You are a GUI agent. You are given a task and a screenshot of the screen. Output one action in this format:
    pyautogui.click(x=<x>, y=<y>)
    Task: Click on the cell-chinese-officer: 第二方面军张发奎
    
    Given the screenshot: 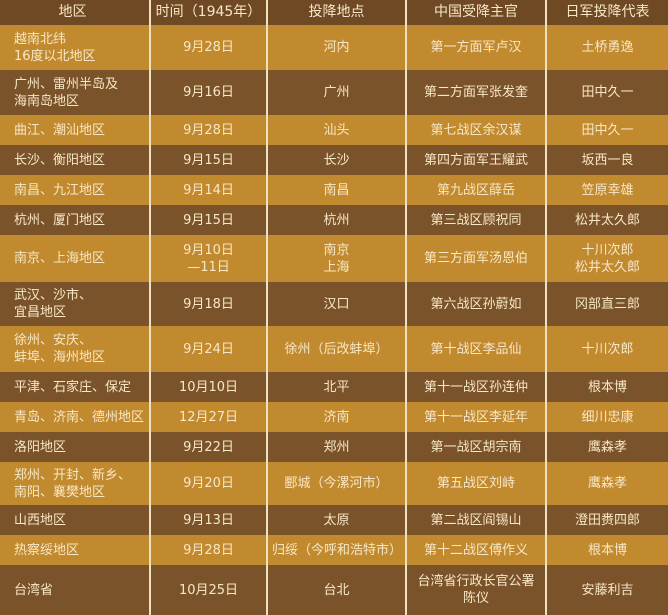 What is the action you would take?
    pyautogui.click(x=475, y=92)
    